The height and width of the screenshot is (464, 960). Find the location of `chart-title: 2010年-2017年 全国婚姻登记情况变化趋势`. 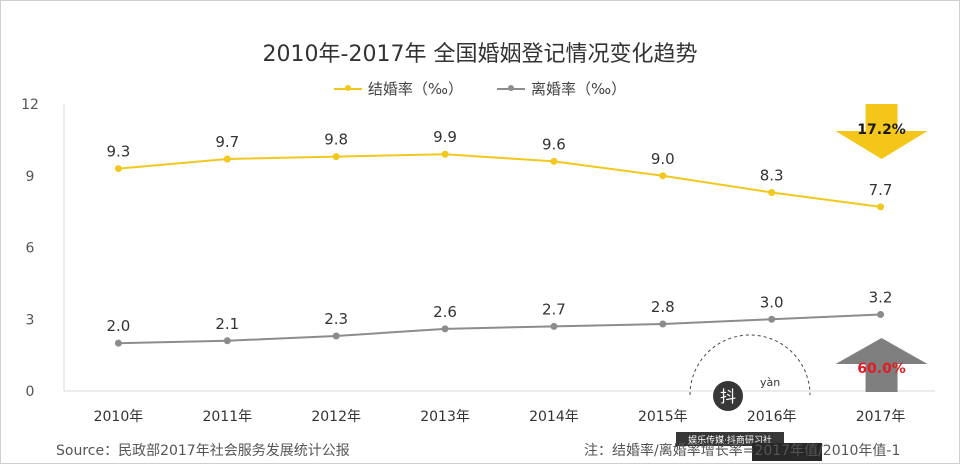

chart-title: 2010年-2017年 全国婚姻登记情况变化趋势 is located at coordinates (480, 54).